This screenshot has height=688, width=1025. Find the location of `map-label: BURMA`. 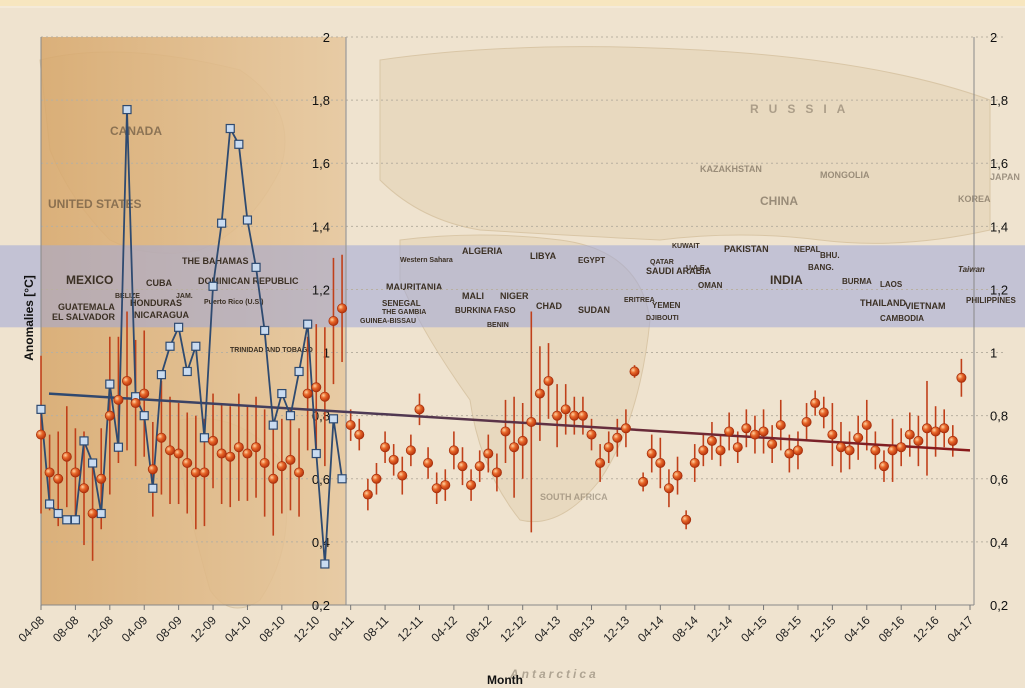

map-label: BURMA is located at coordinates (857, 281).